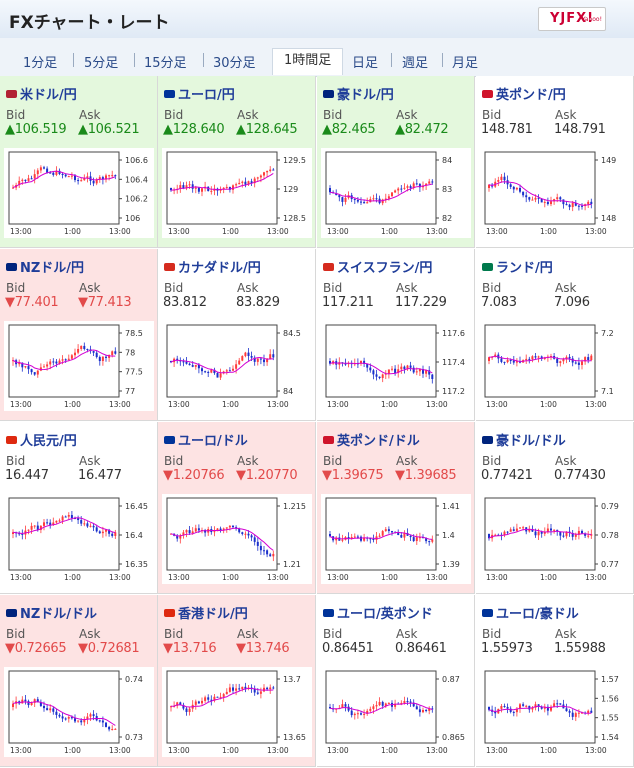 This screenshot has height=768, width=634. What do you see at coordinates (358, 93) in the screenshot?
I see `pair-link: 豪ドル/円` at bounding box center [358, 93].